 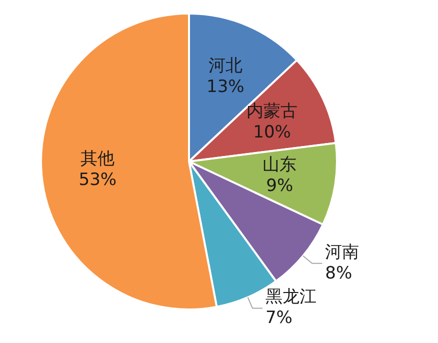 I want to click on data-label: 9%, so click(x=280, y=186).